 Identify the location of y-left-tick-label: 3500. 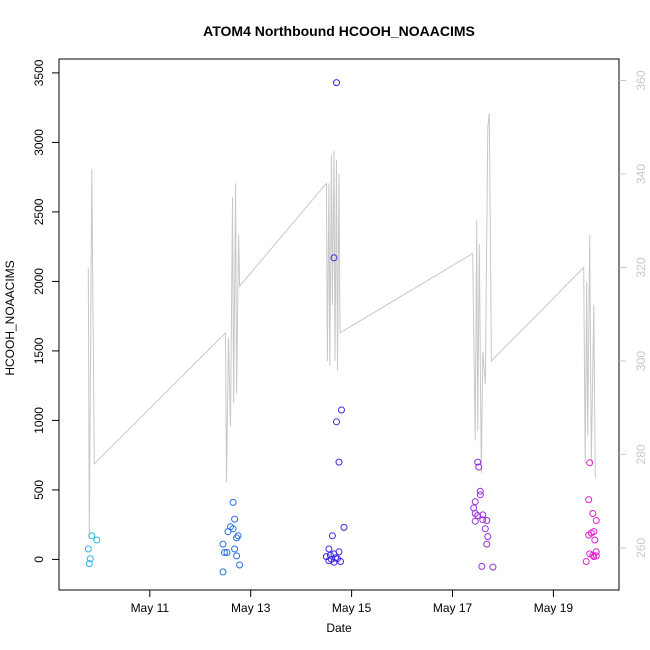
(39, 72).